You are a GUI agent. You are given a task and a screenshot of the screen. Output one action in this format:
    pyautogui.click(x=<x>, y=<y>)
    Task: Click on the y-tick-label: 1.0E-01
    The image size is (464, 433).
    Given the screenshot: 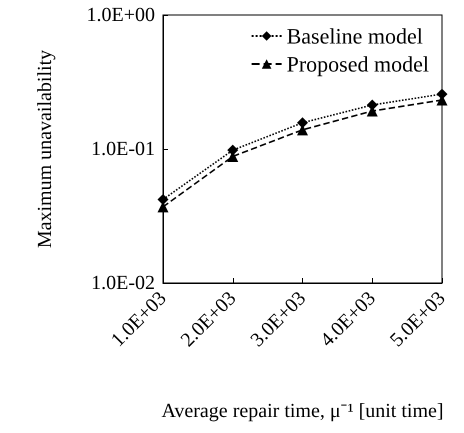 What is the action you would take?
    pyautogui.click(x=123, y=149)
    